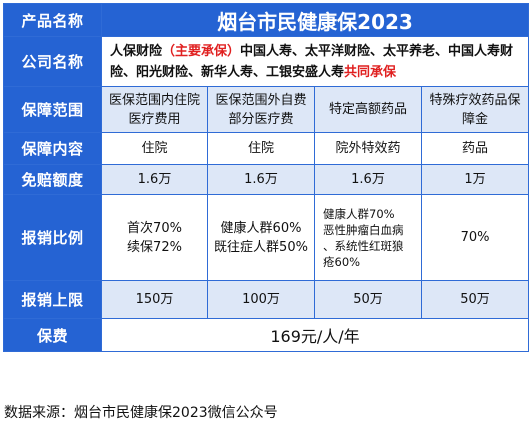 This screenshot has height=433, width=531. What do you see at coordinates (342, 261) in the screenshot?
I see `cell-line: 疮60%` at bounding box center [342, 261].